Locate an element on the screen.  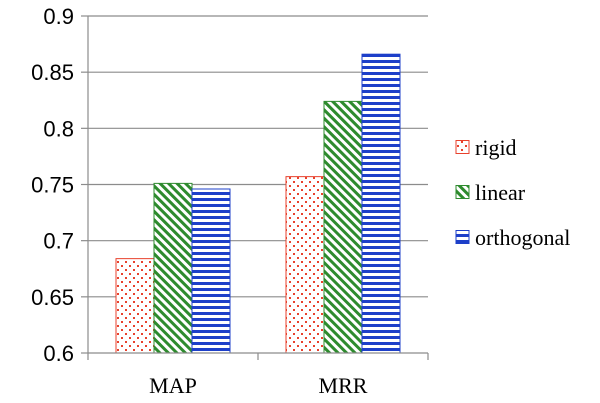
y-tick-label: 0.75 is located at coordinates (52, 185).